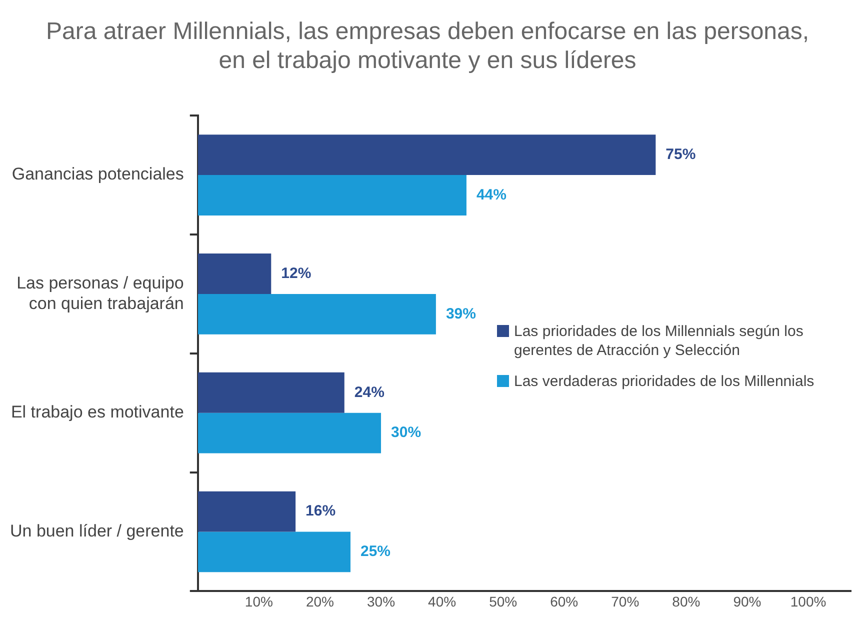 The height and width of the screenshot is (620, 861). What do you see at coordinates (100, 293) in the screenshot?
I see `y-tick-label: Las personas / equipo con quien trabajarán` at bounding box center [100, 293].